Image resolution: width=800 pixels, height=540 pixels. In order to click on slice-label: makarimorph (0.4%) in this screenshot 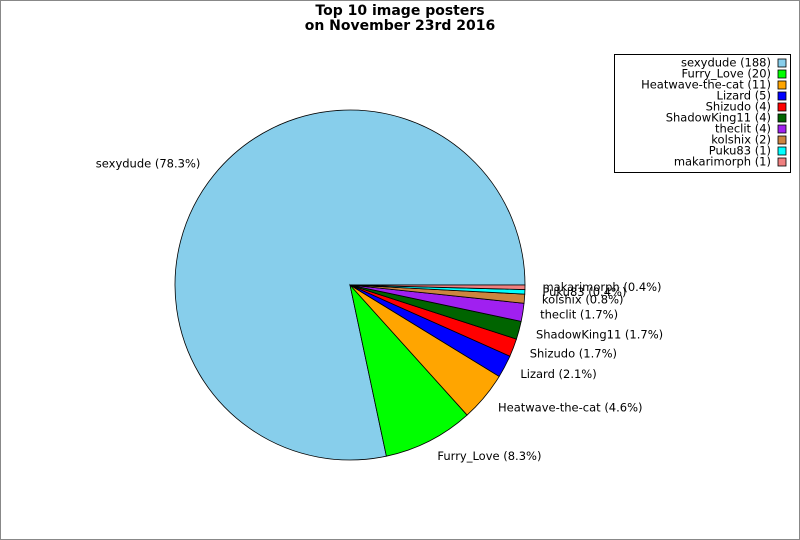, I will do `click(601, 287)`.